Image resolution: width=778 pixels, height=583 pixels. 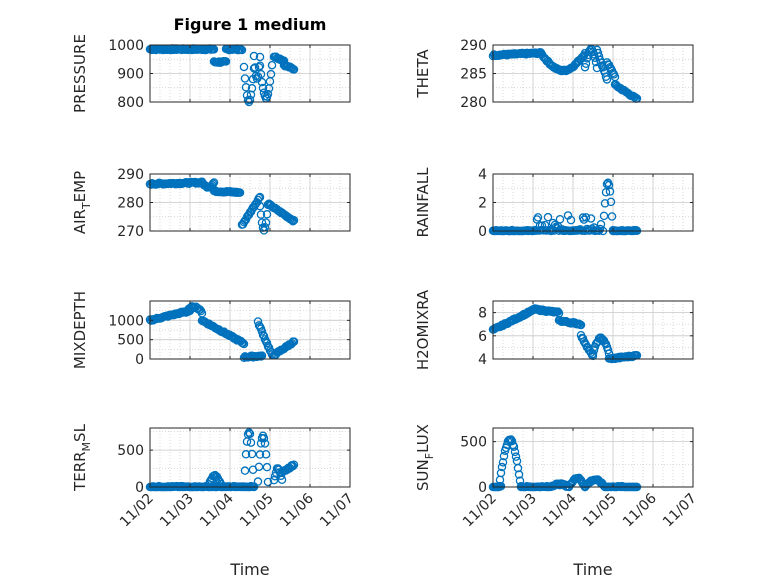 What do you see at coordinates (423, 202) in the screenshot?
I see `y-axis-label: RAINFALL` at bounding box center [423, 202].